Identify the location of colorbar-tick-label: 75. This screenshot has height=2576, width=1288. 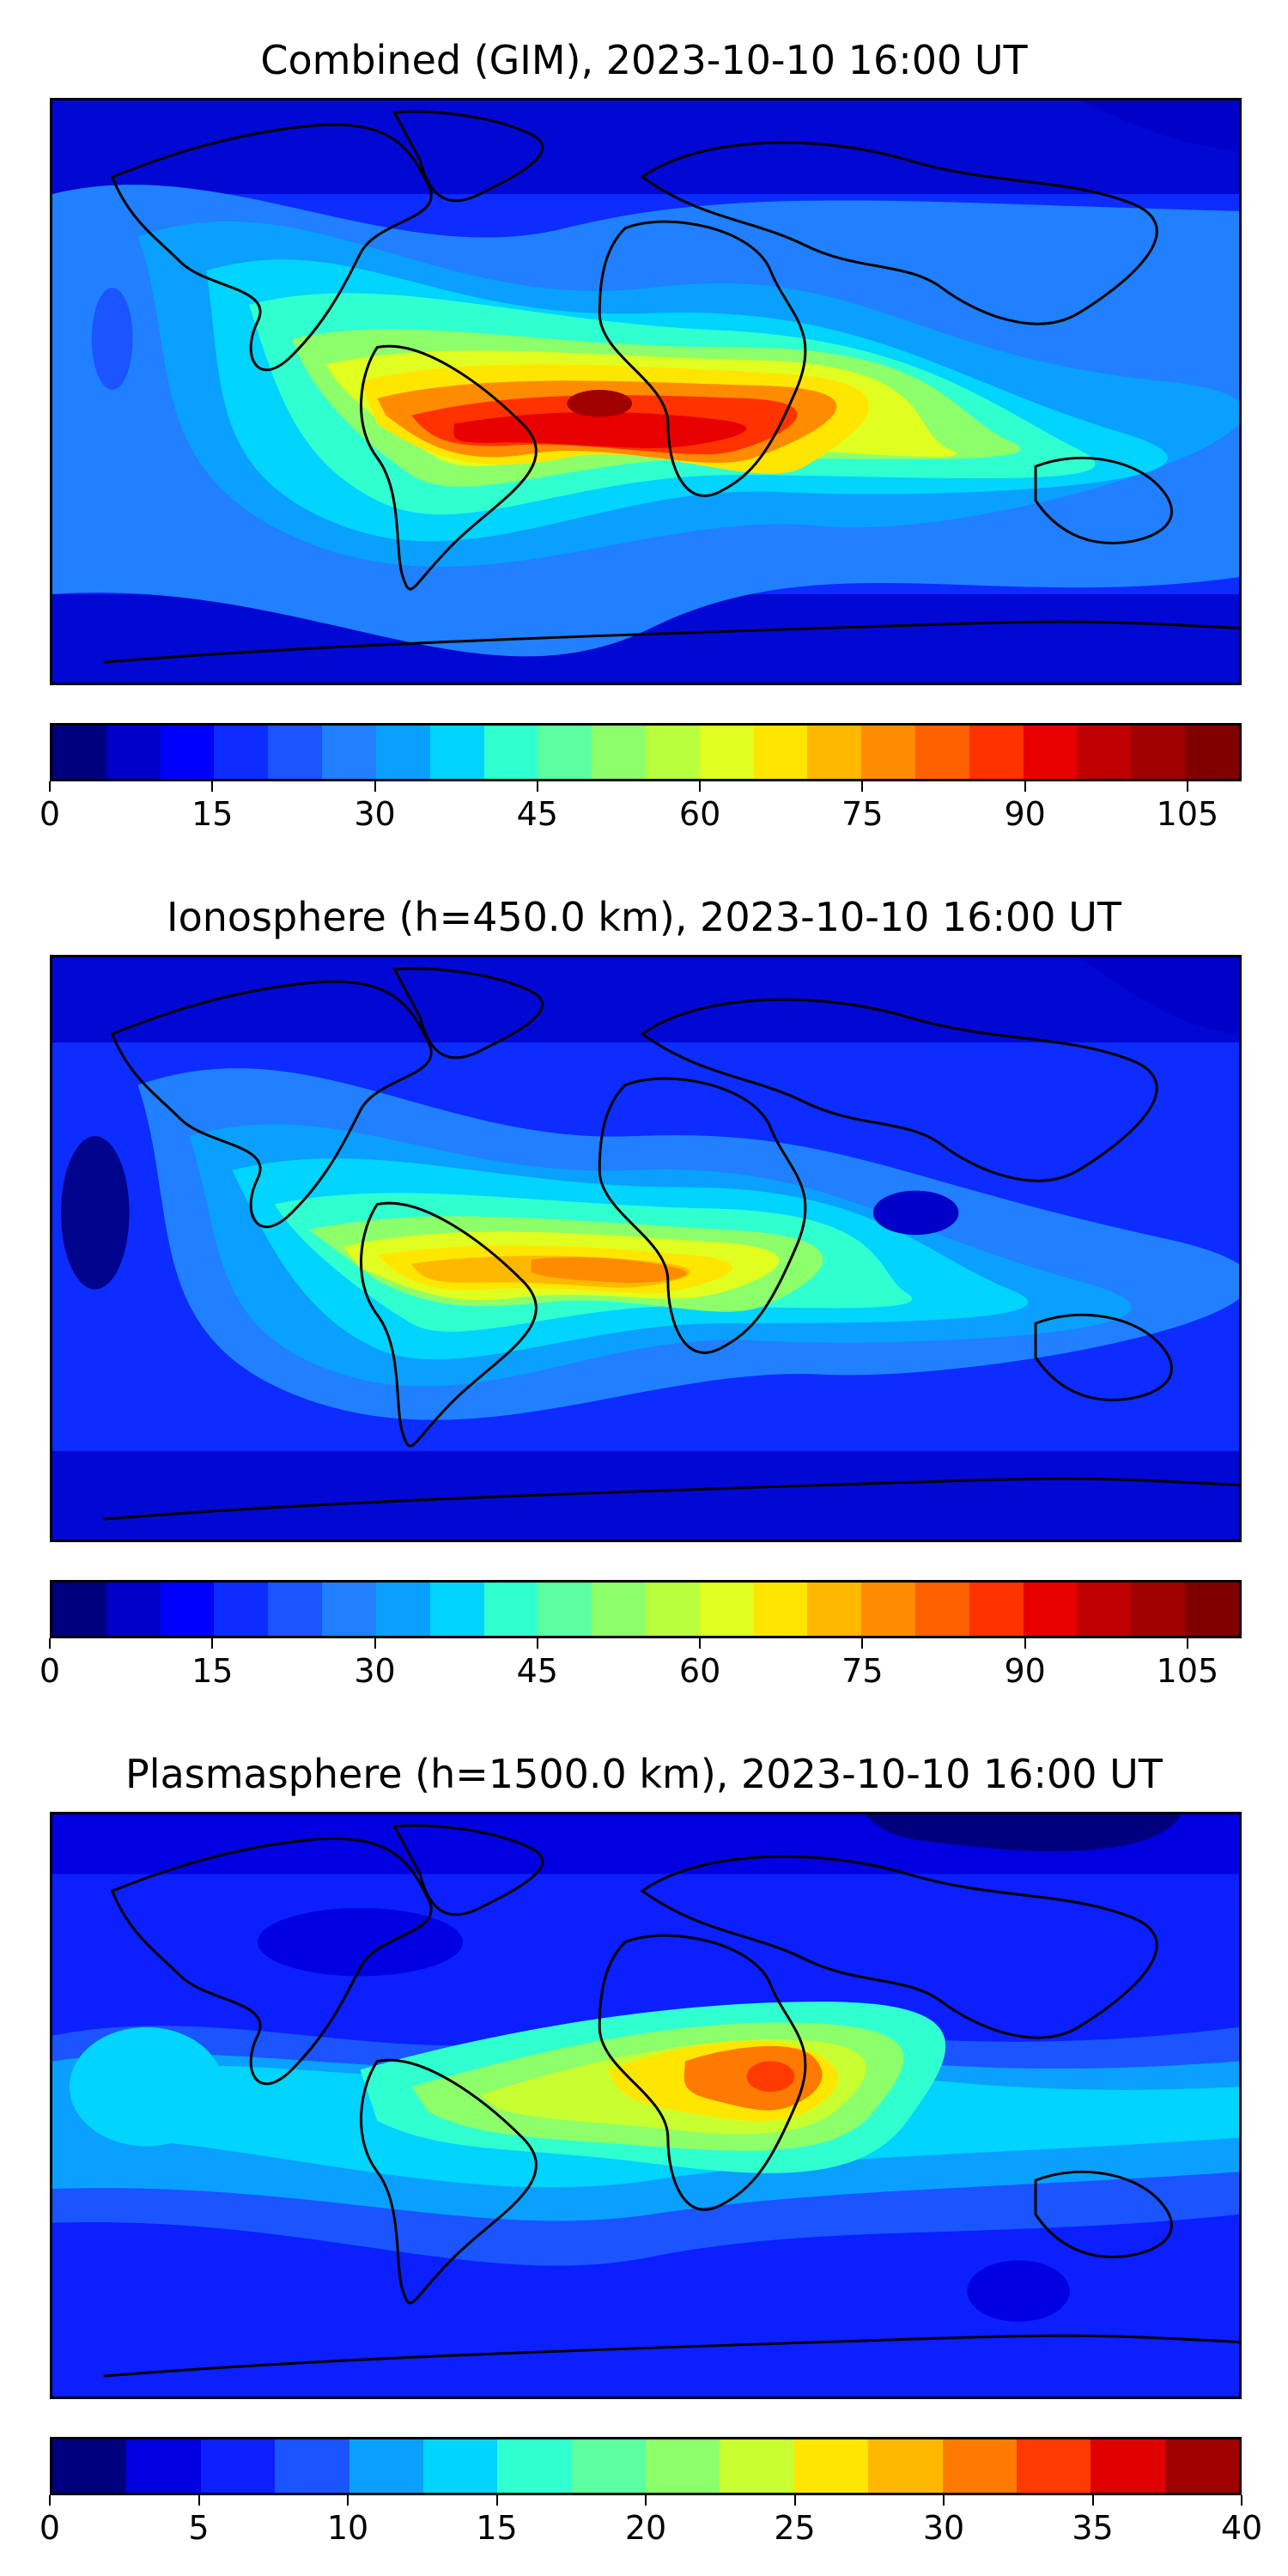
(863, 1671).